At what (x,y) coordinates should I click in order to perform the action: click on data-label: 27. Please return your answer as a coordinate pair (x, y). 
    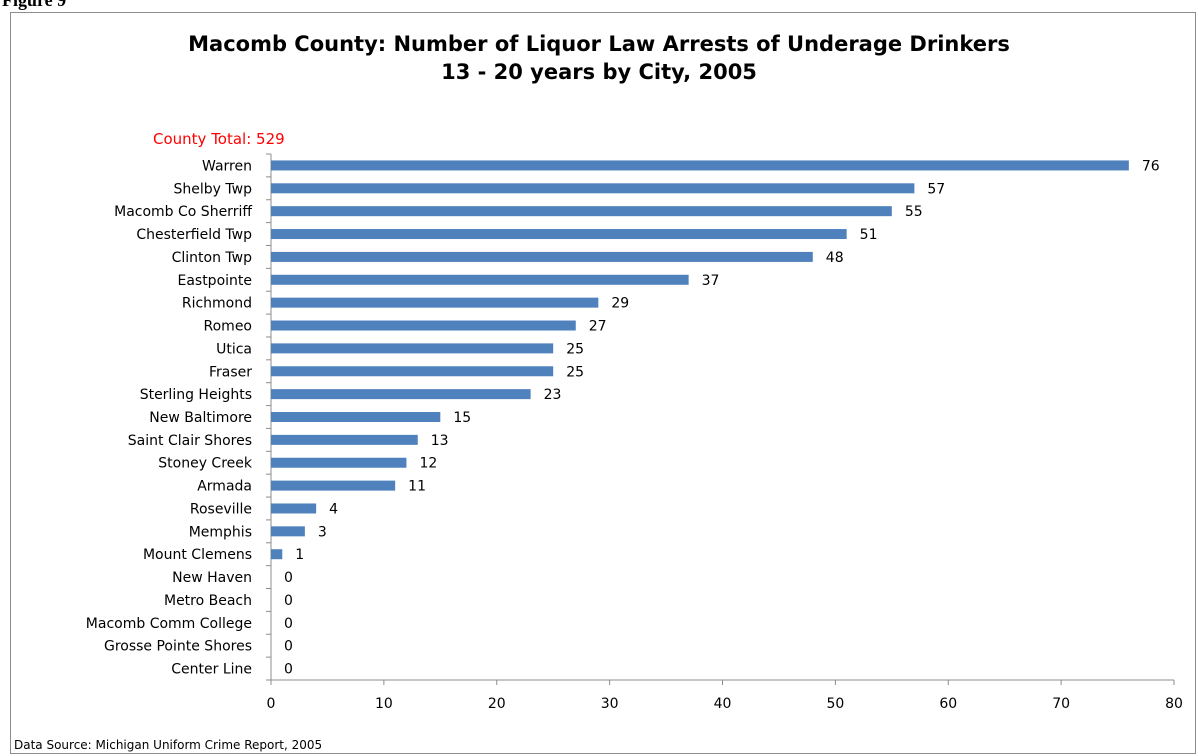
    Looking at the image, I should click on (598, 327).